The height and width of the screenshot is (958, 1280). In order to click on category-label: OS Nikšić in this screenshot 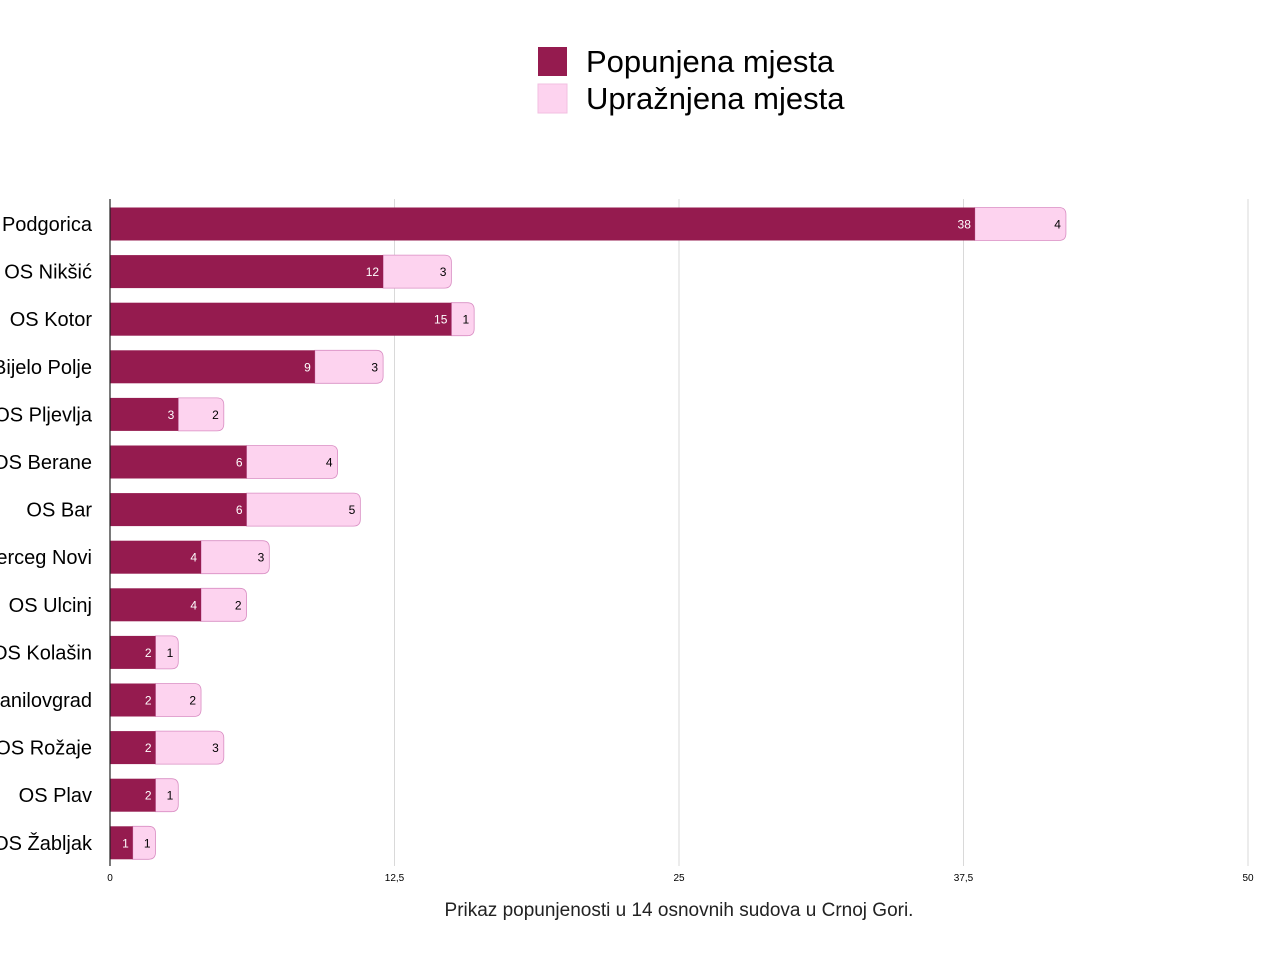, I will do `click(48, 273)`.